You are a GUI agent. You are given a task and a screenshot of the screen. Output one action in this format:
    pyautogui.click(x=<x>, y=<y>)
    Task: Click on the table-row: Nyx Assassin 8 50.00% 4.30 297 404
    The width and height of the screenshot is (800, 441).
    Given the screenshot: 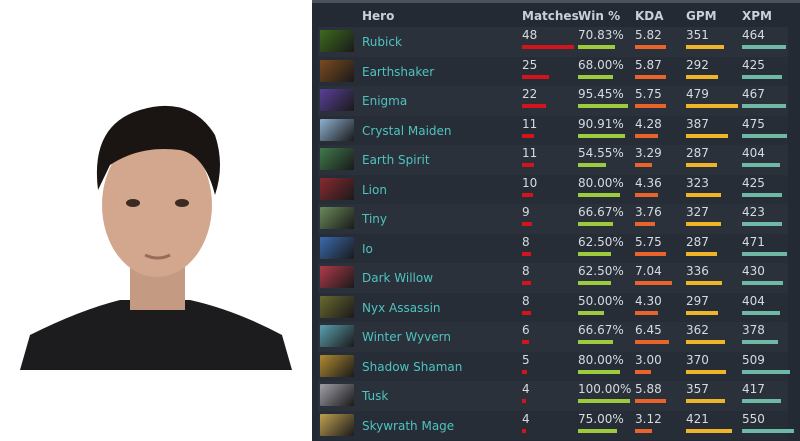 What is the action you would take?
    pyautogui.click(x=553, y=307)
    